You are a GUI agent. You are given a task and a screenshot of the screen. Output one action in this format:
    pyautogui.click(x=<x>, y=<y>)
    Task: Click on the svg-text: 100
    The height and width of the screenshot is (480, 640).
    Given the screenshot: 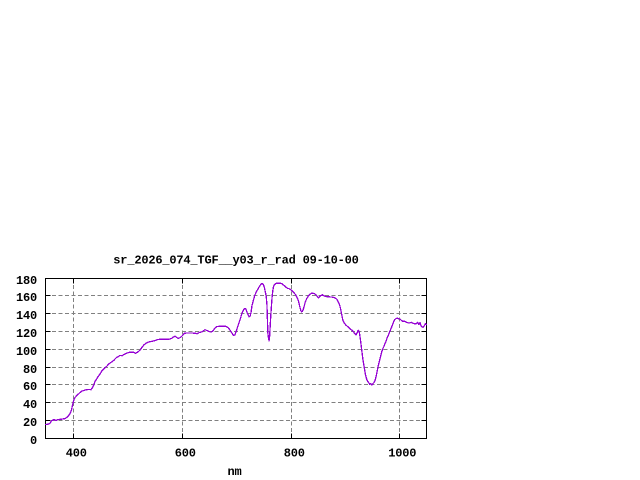 What is the action you would take?
    pyautogui.click(x=26, y=352)
    